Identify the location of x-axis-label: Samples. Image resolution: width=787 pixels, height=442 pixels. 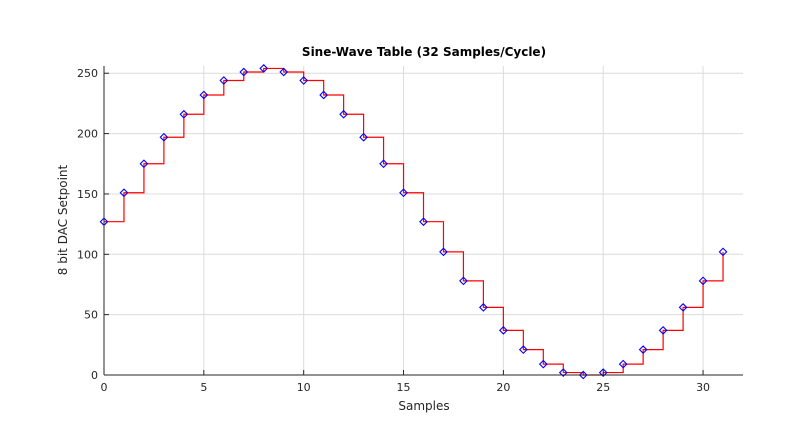
(423, 406).